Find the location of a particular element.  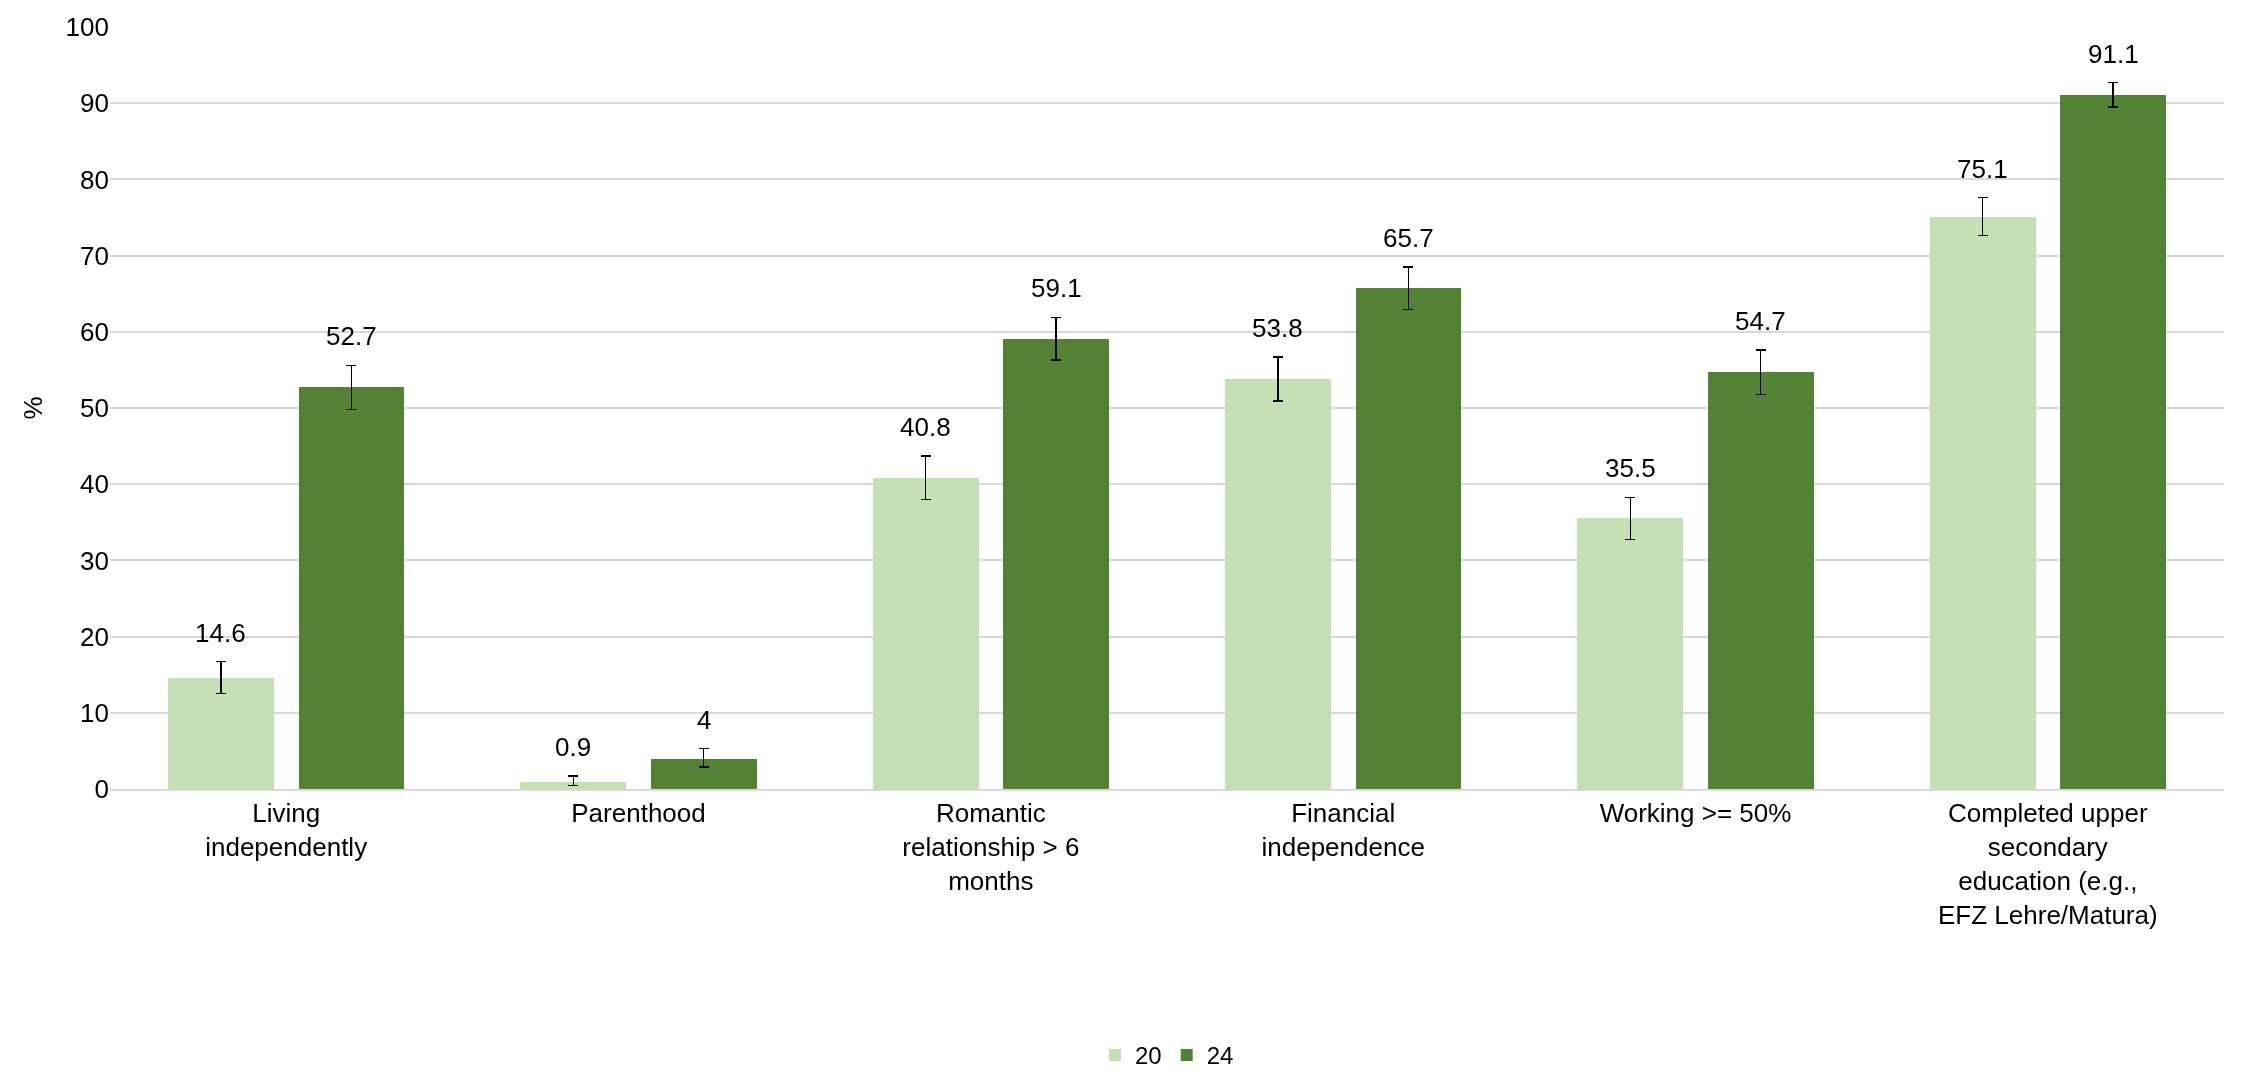

y-tick-label: 50 is located at coordinates (94, 408).